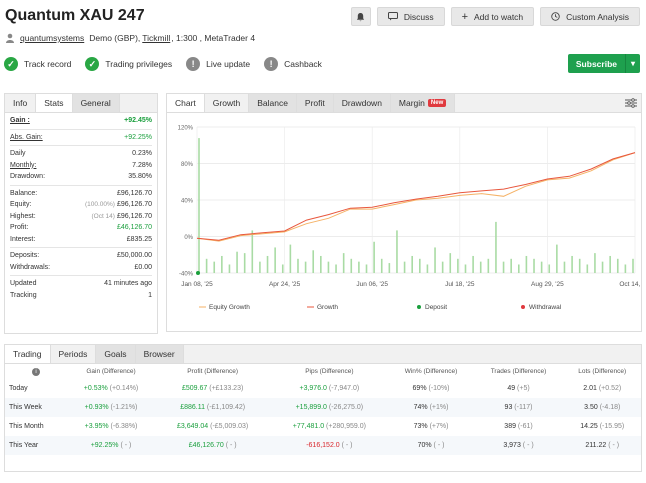 The image size is (646, 483). Describe the element at coordinates (30, 267) in the screenshot. I see `stat-label: Withdrawals:` at that location.